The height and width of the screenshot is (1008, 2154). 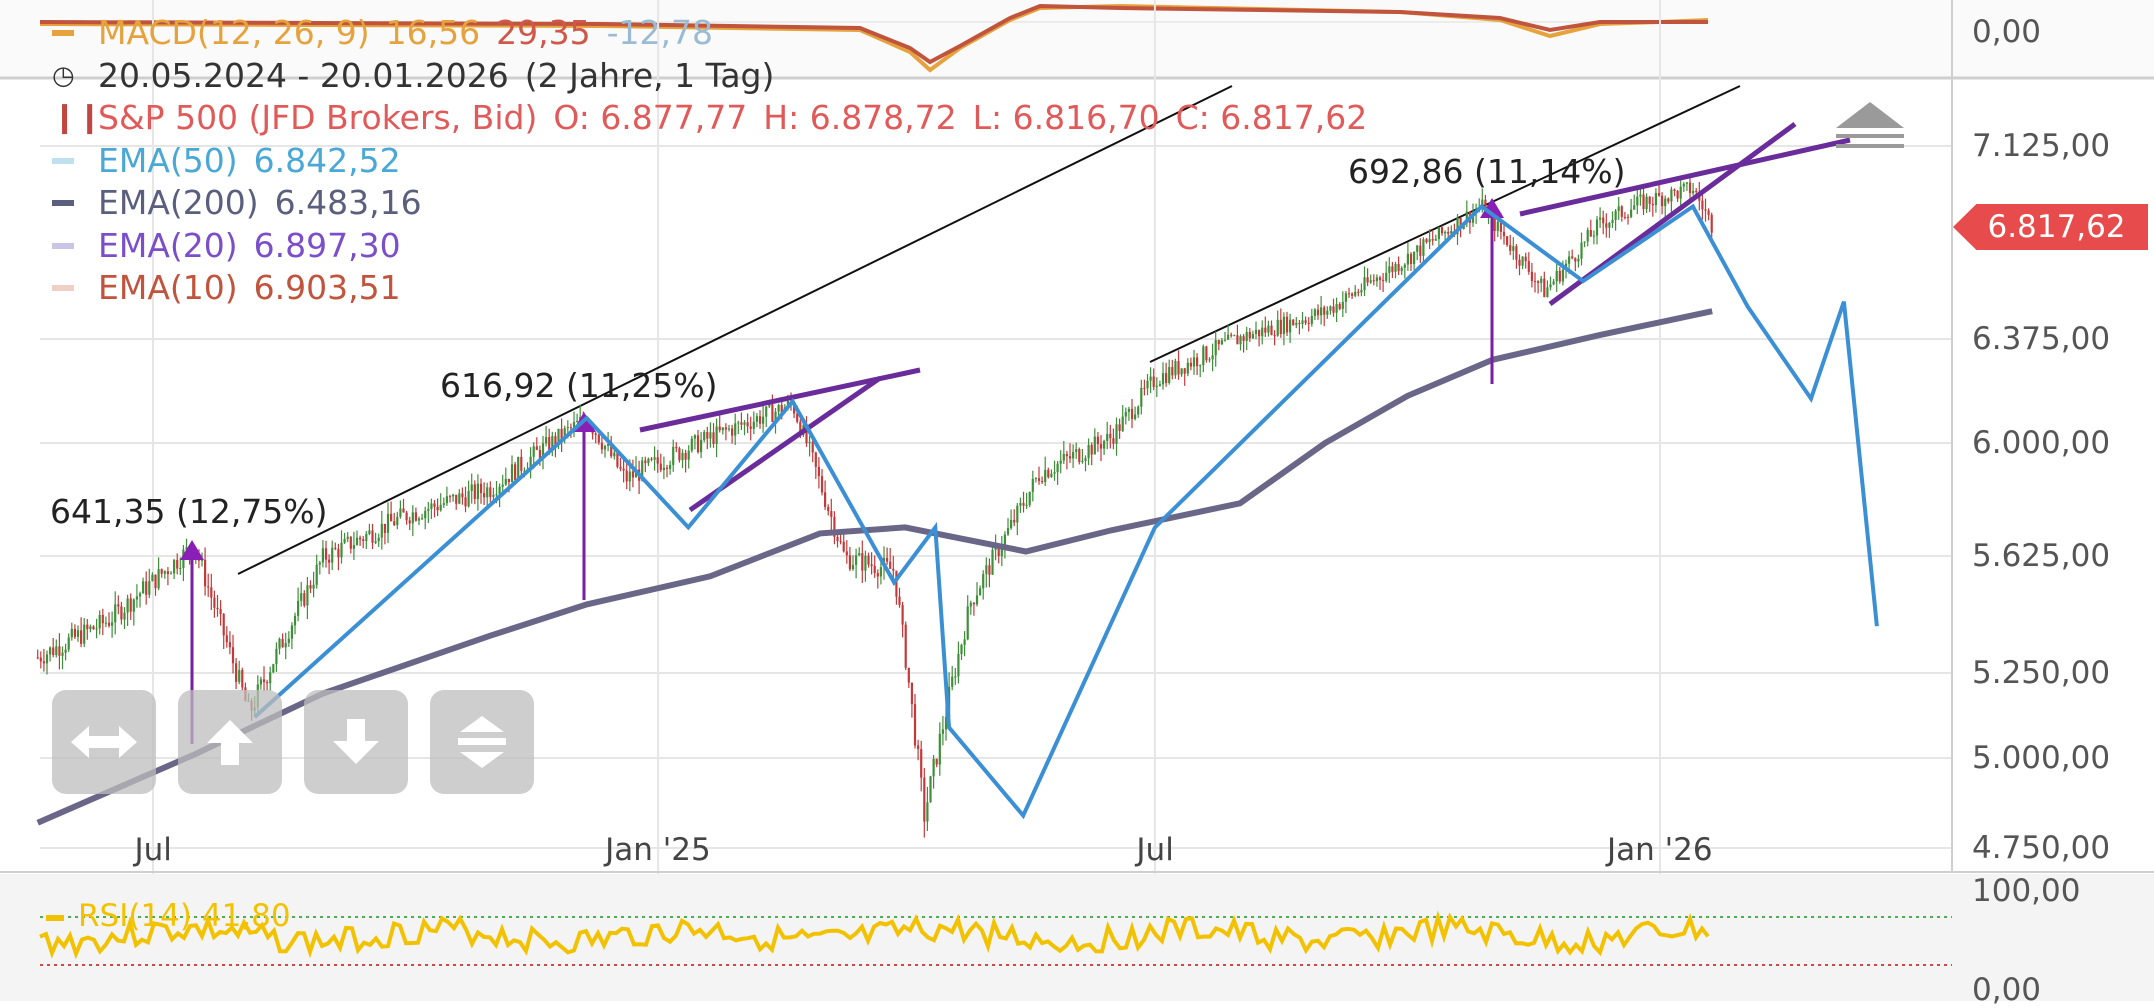 What do you see at coordinates (348, 202) in the screenshot?
I see `ema200-value: 6.483,16` at bounding box center [348, 202].